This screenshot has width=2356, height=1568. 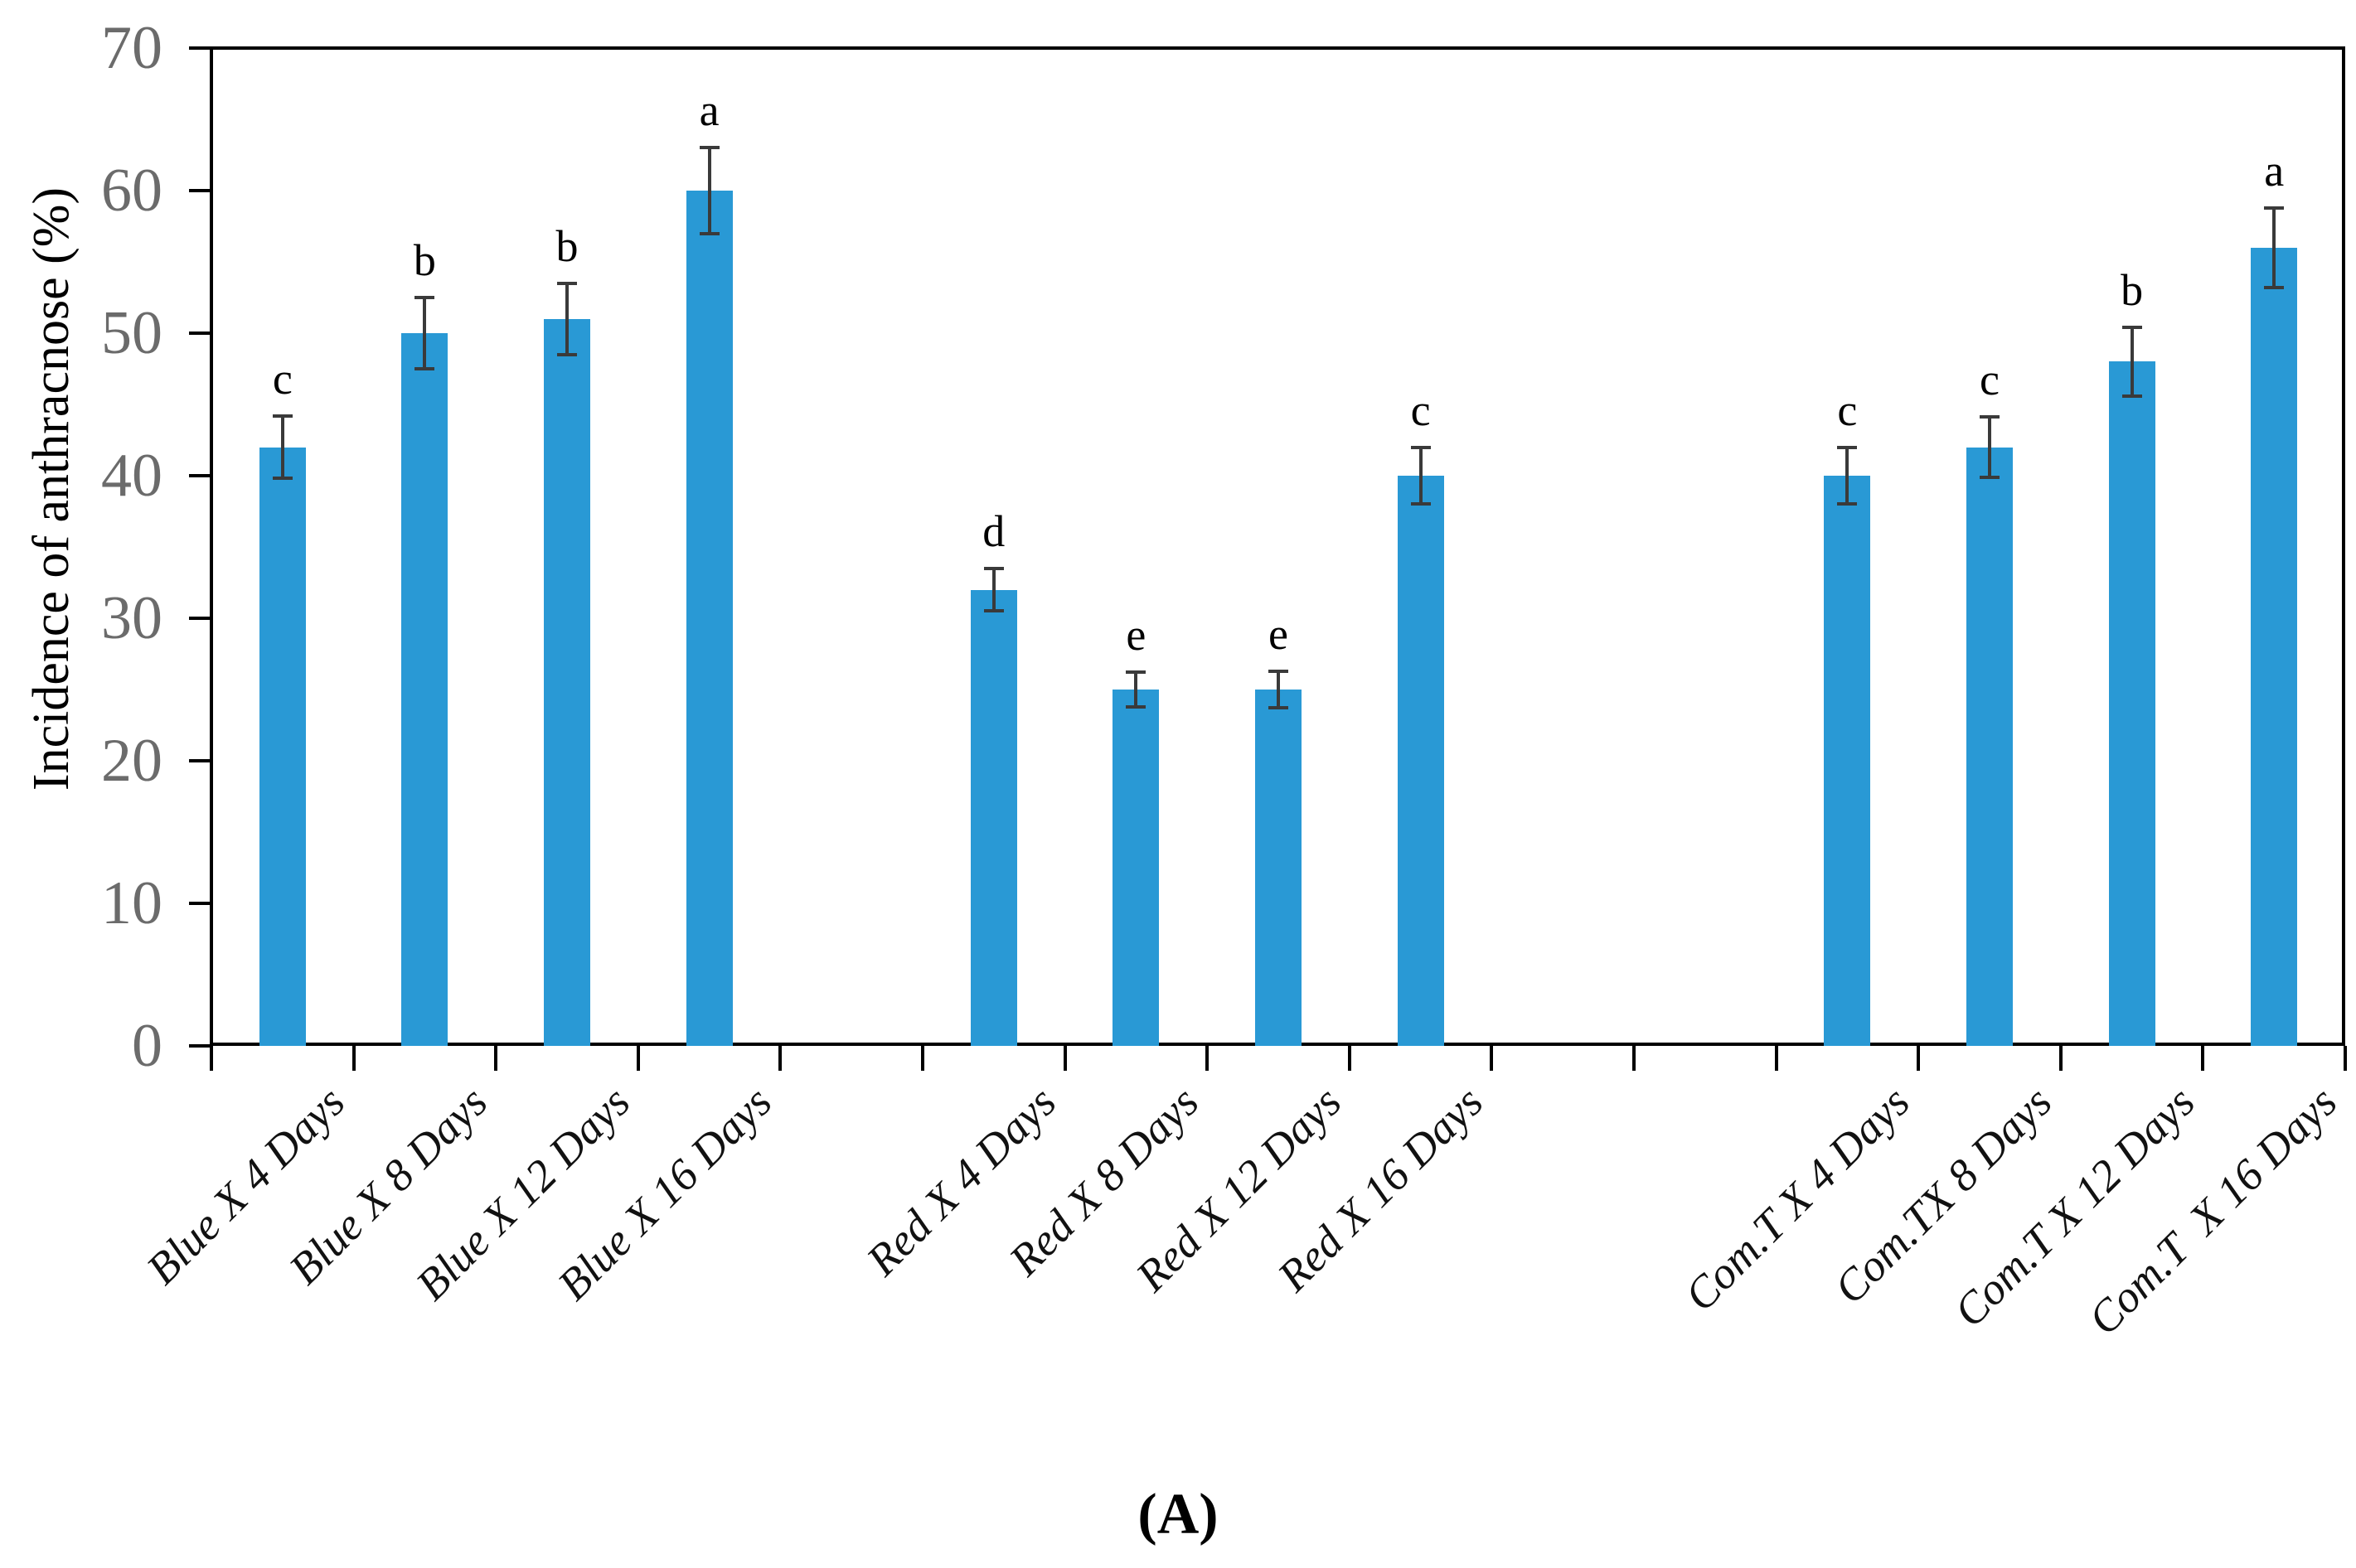 I want to click on y-tick-label: 40, so click(x=131, y=476).